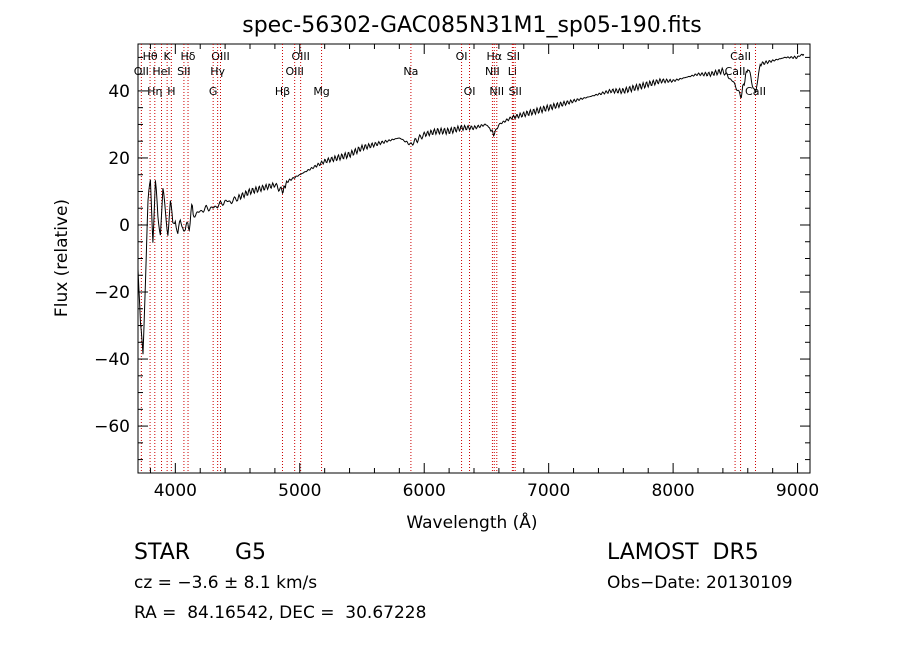 The height and width of the screenshot is (649, 900). What do you see at coordinates (700, 583) in the screenshot?
I see `observation-date: Obs−Date: 20130109` at bounding box center [700, 583].